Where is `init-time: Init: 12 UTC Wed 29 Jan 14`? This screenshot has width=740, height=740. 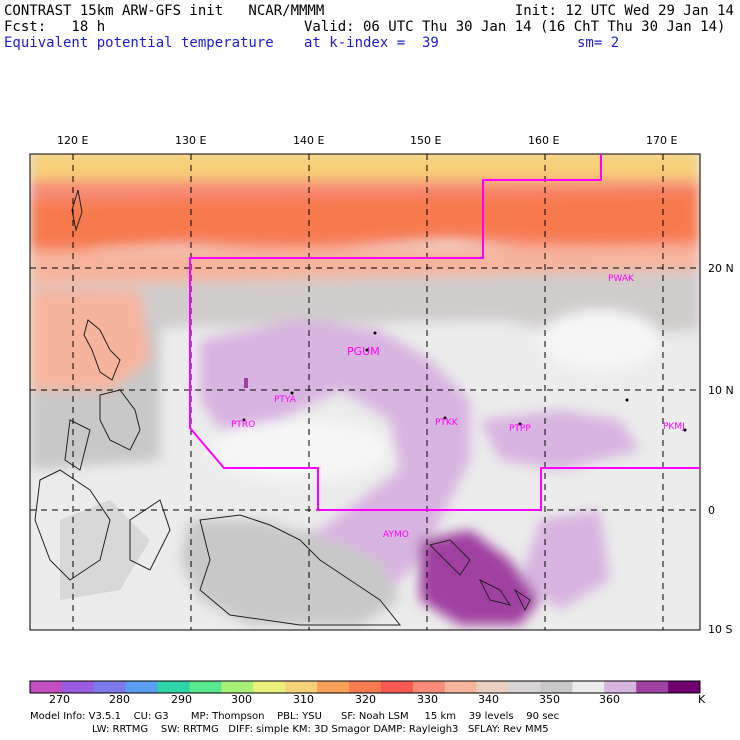 init-time: Init: 12 UTC Wed 29 Jan 14 is located at coordinates (624, 11).